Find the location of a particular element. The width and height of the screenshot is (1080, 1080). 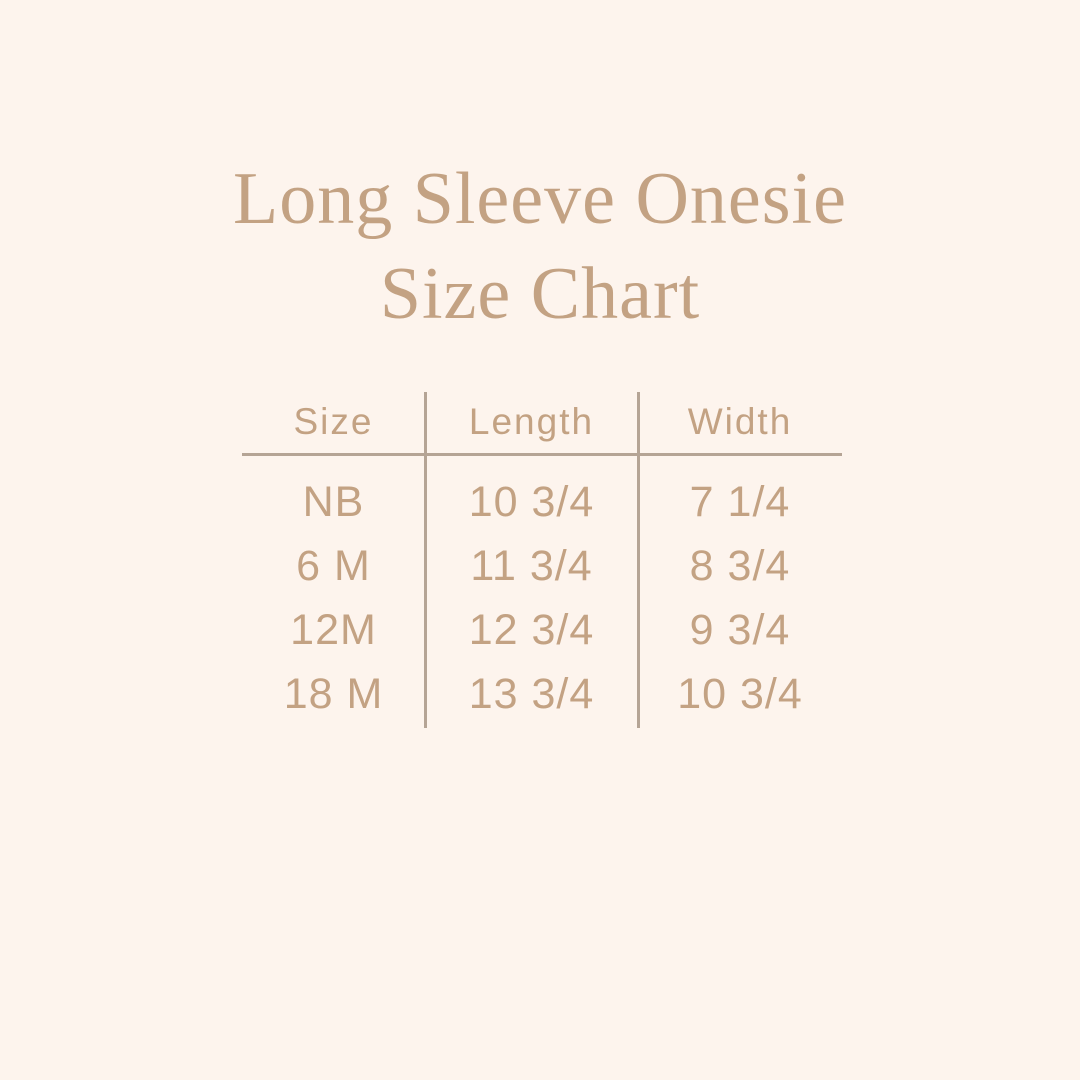

table-cell-length: 11 3/4 is located at coordinates (531, 565).